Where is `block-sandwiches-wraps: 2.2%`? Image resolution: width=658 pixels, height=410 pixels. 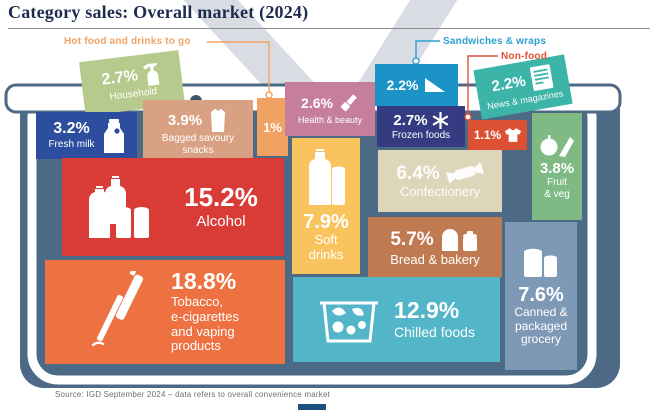 block-sandwiches-wraps: 2.2% is located at coordinates (416, 85).